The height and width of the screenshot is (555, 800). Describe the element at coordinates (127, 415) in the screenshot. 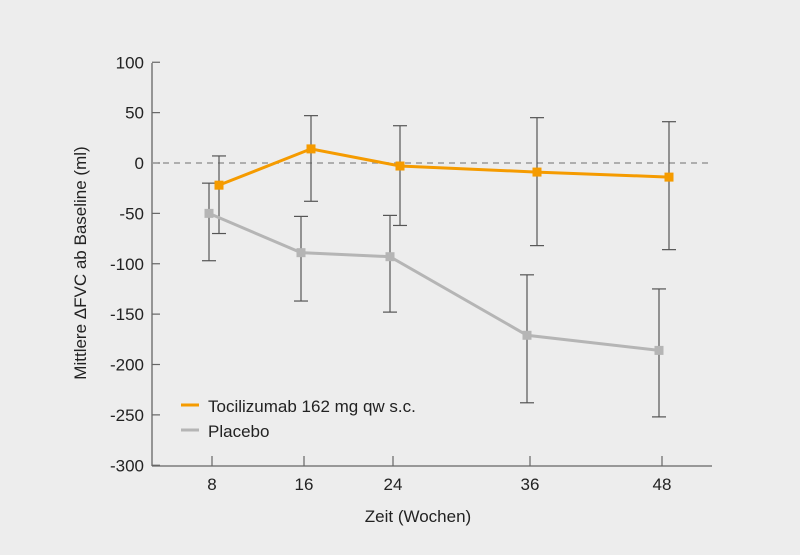

I see `y-tick-label: -250` at that location.